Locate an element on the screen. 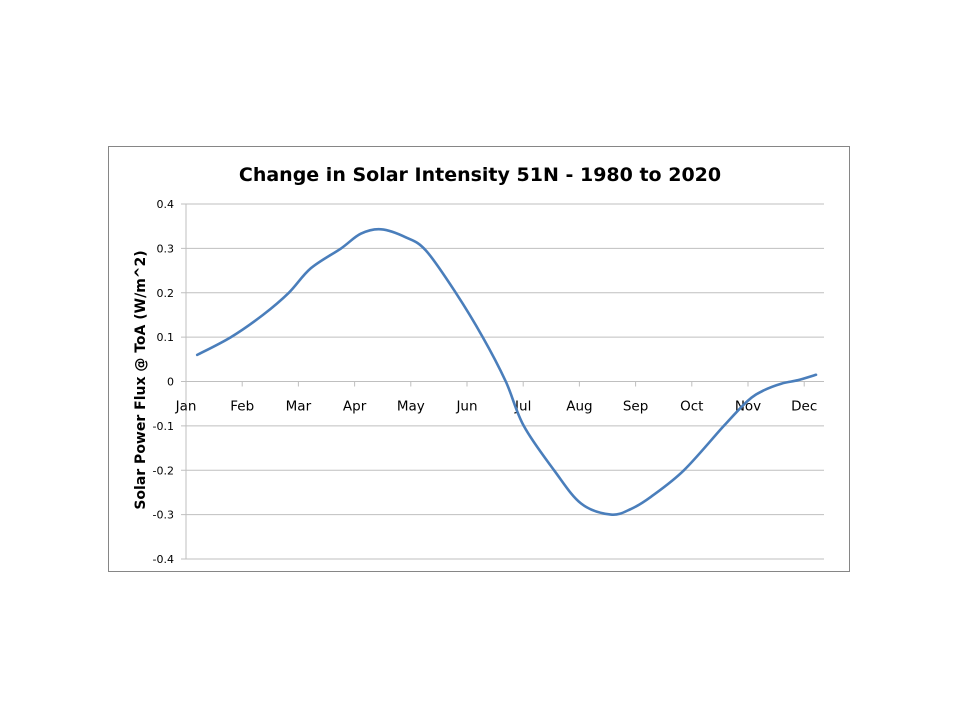 The image size is (960, 720). x-tick-label: Aug is located at coordinates (579, 407).